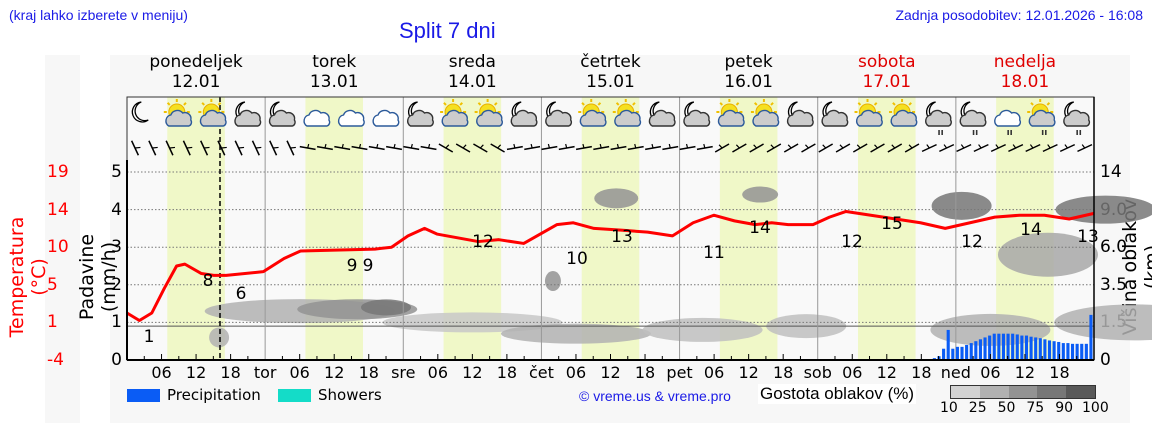  Describe the element at coordinates (577, 259) in the screenshot. I see `temp-value-label: 10` at that location.